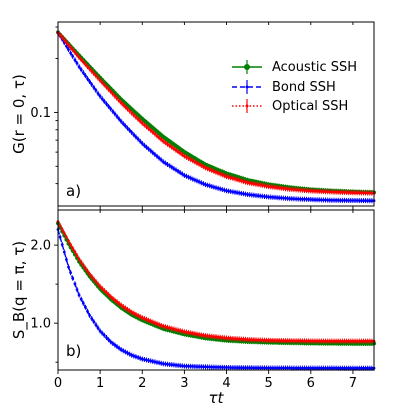  What do you see at coordinates (40, 246) in the screenshot?
I see `y-tick-label: 2.0` at bounding box center [40, 246].